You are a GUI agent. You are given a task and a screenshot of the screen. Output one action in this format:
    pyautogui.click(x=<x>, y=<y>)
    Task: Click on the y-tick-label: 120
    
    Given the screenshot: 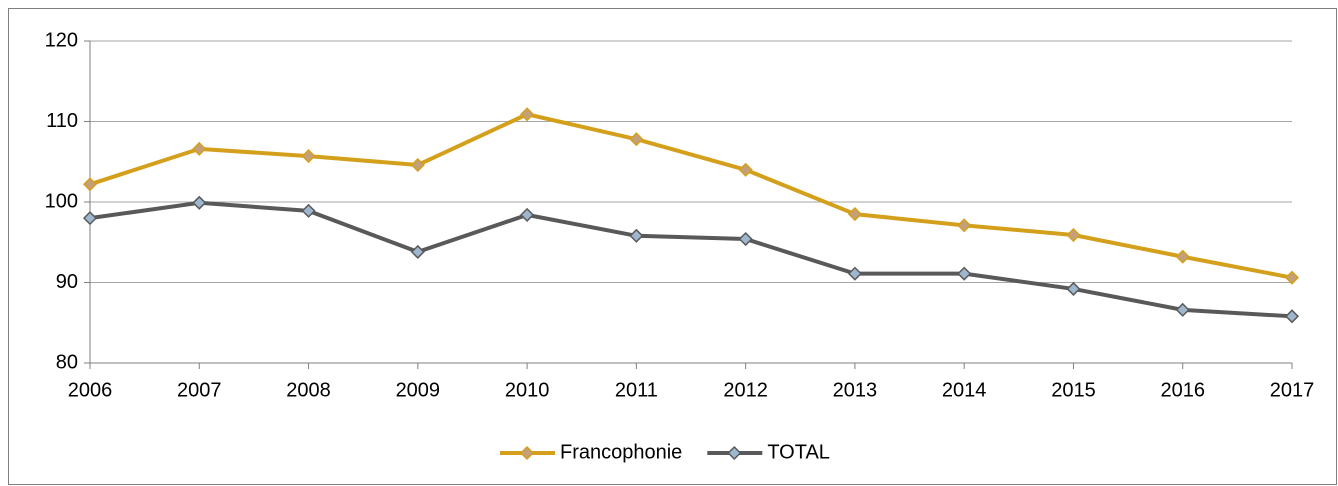 What is the action you would take?
    pyautogui.click(x=61, y=40)
    